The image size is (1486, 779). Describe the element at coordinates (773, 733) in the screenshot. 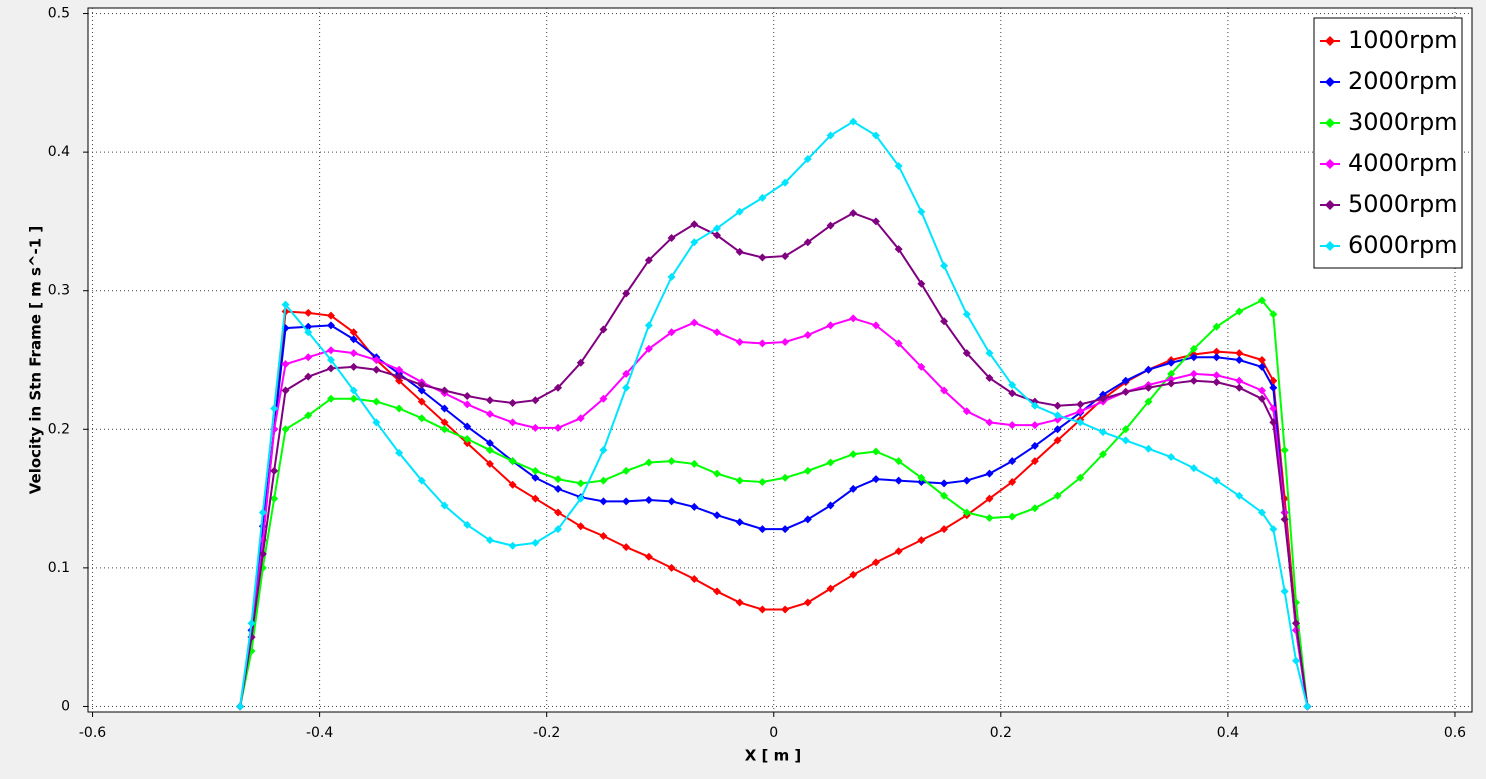

I see `x-tick-label: 0` at that location.